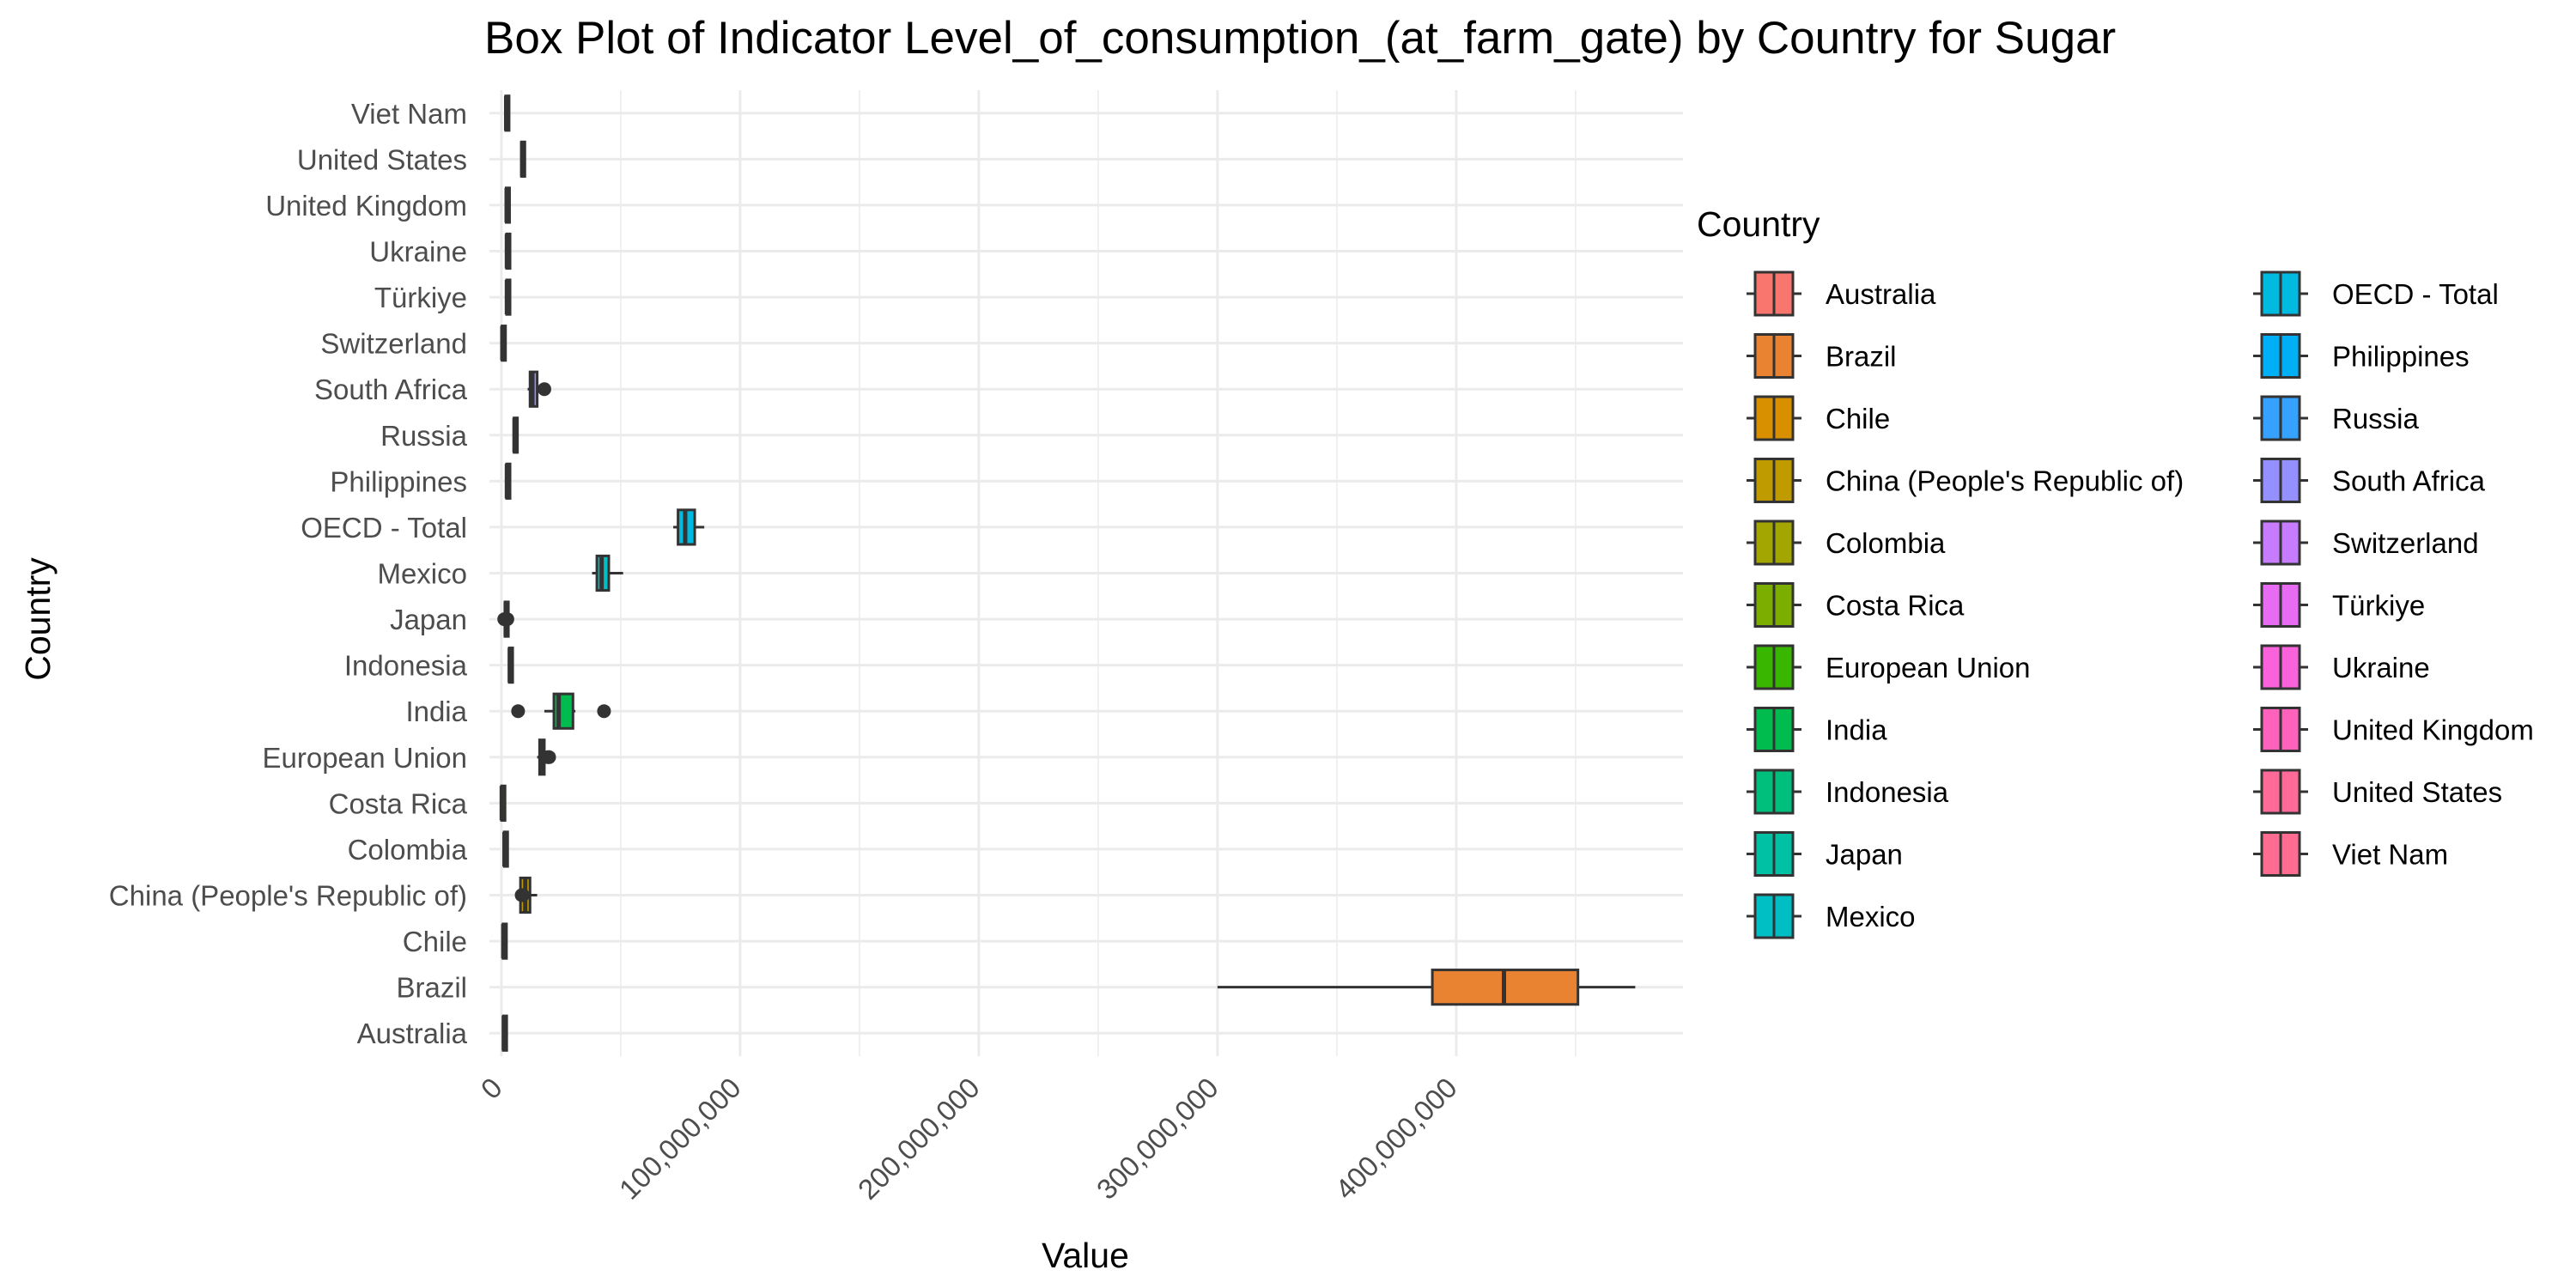 The image size is (2576, 1288). Describe the element at coordinates (418, 252) in the screenshot. I see `y-tick-label: Ukraine` at that location.